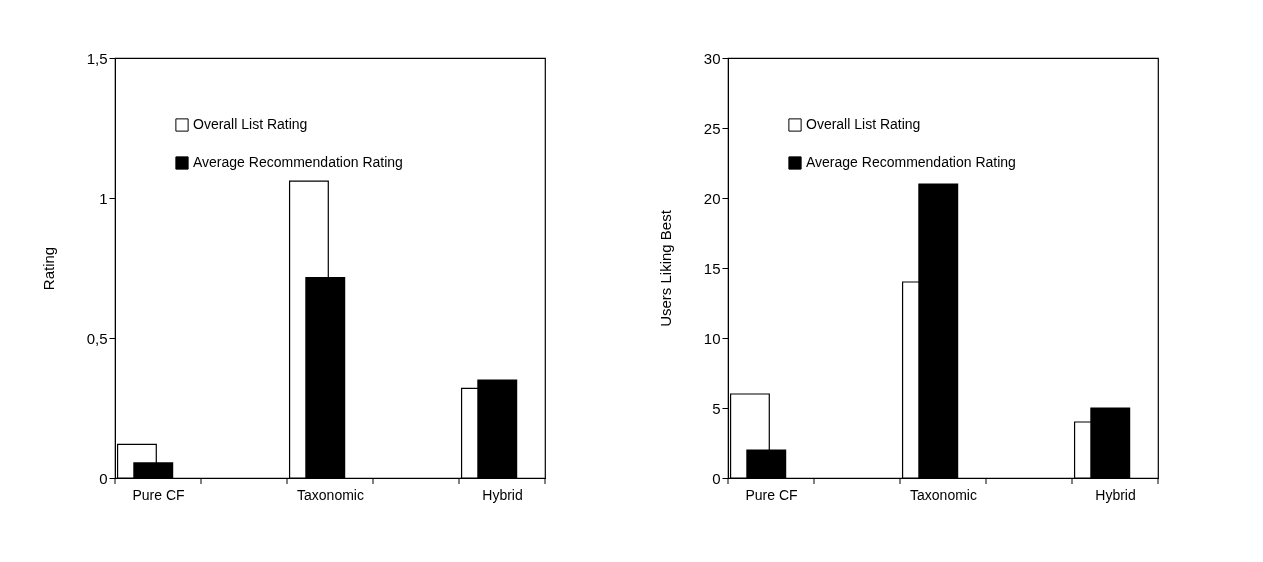 The width and height of the screenshot is (1263, 562). I want to click on y-tick-label: 25, so click(712, 128).